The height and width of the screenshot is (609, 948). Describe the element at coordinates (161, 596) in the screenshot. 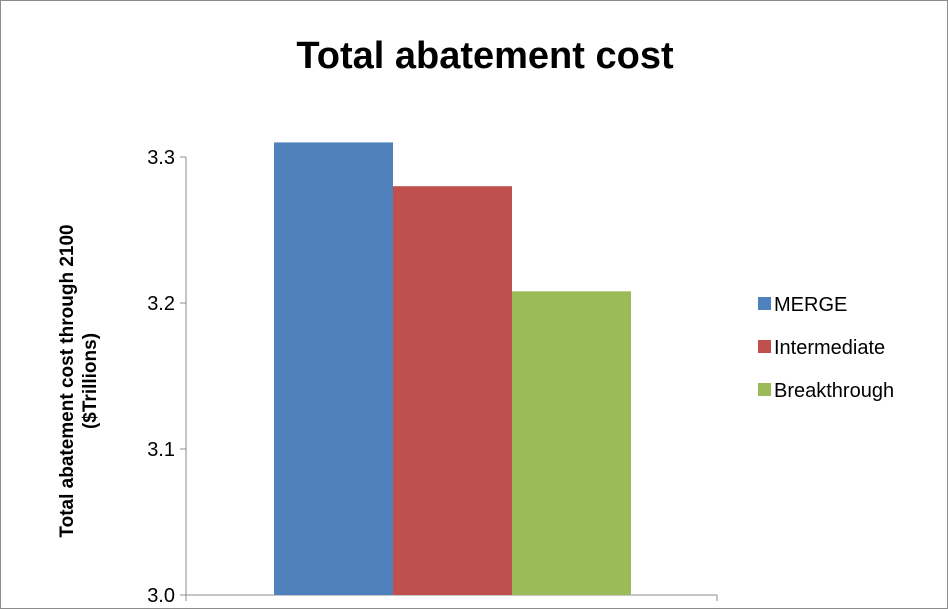

I see `y-tick-label: 3.0` at that location.